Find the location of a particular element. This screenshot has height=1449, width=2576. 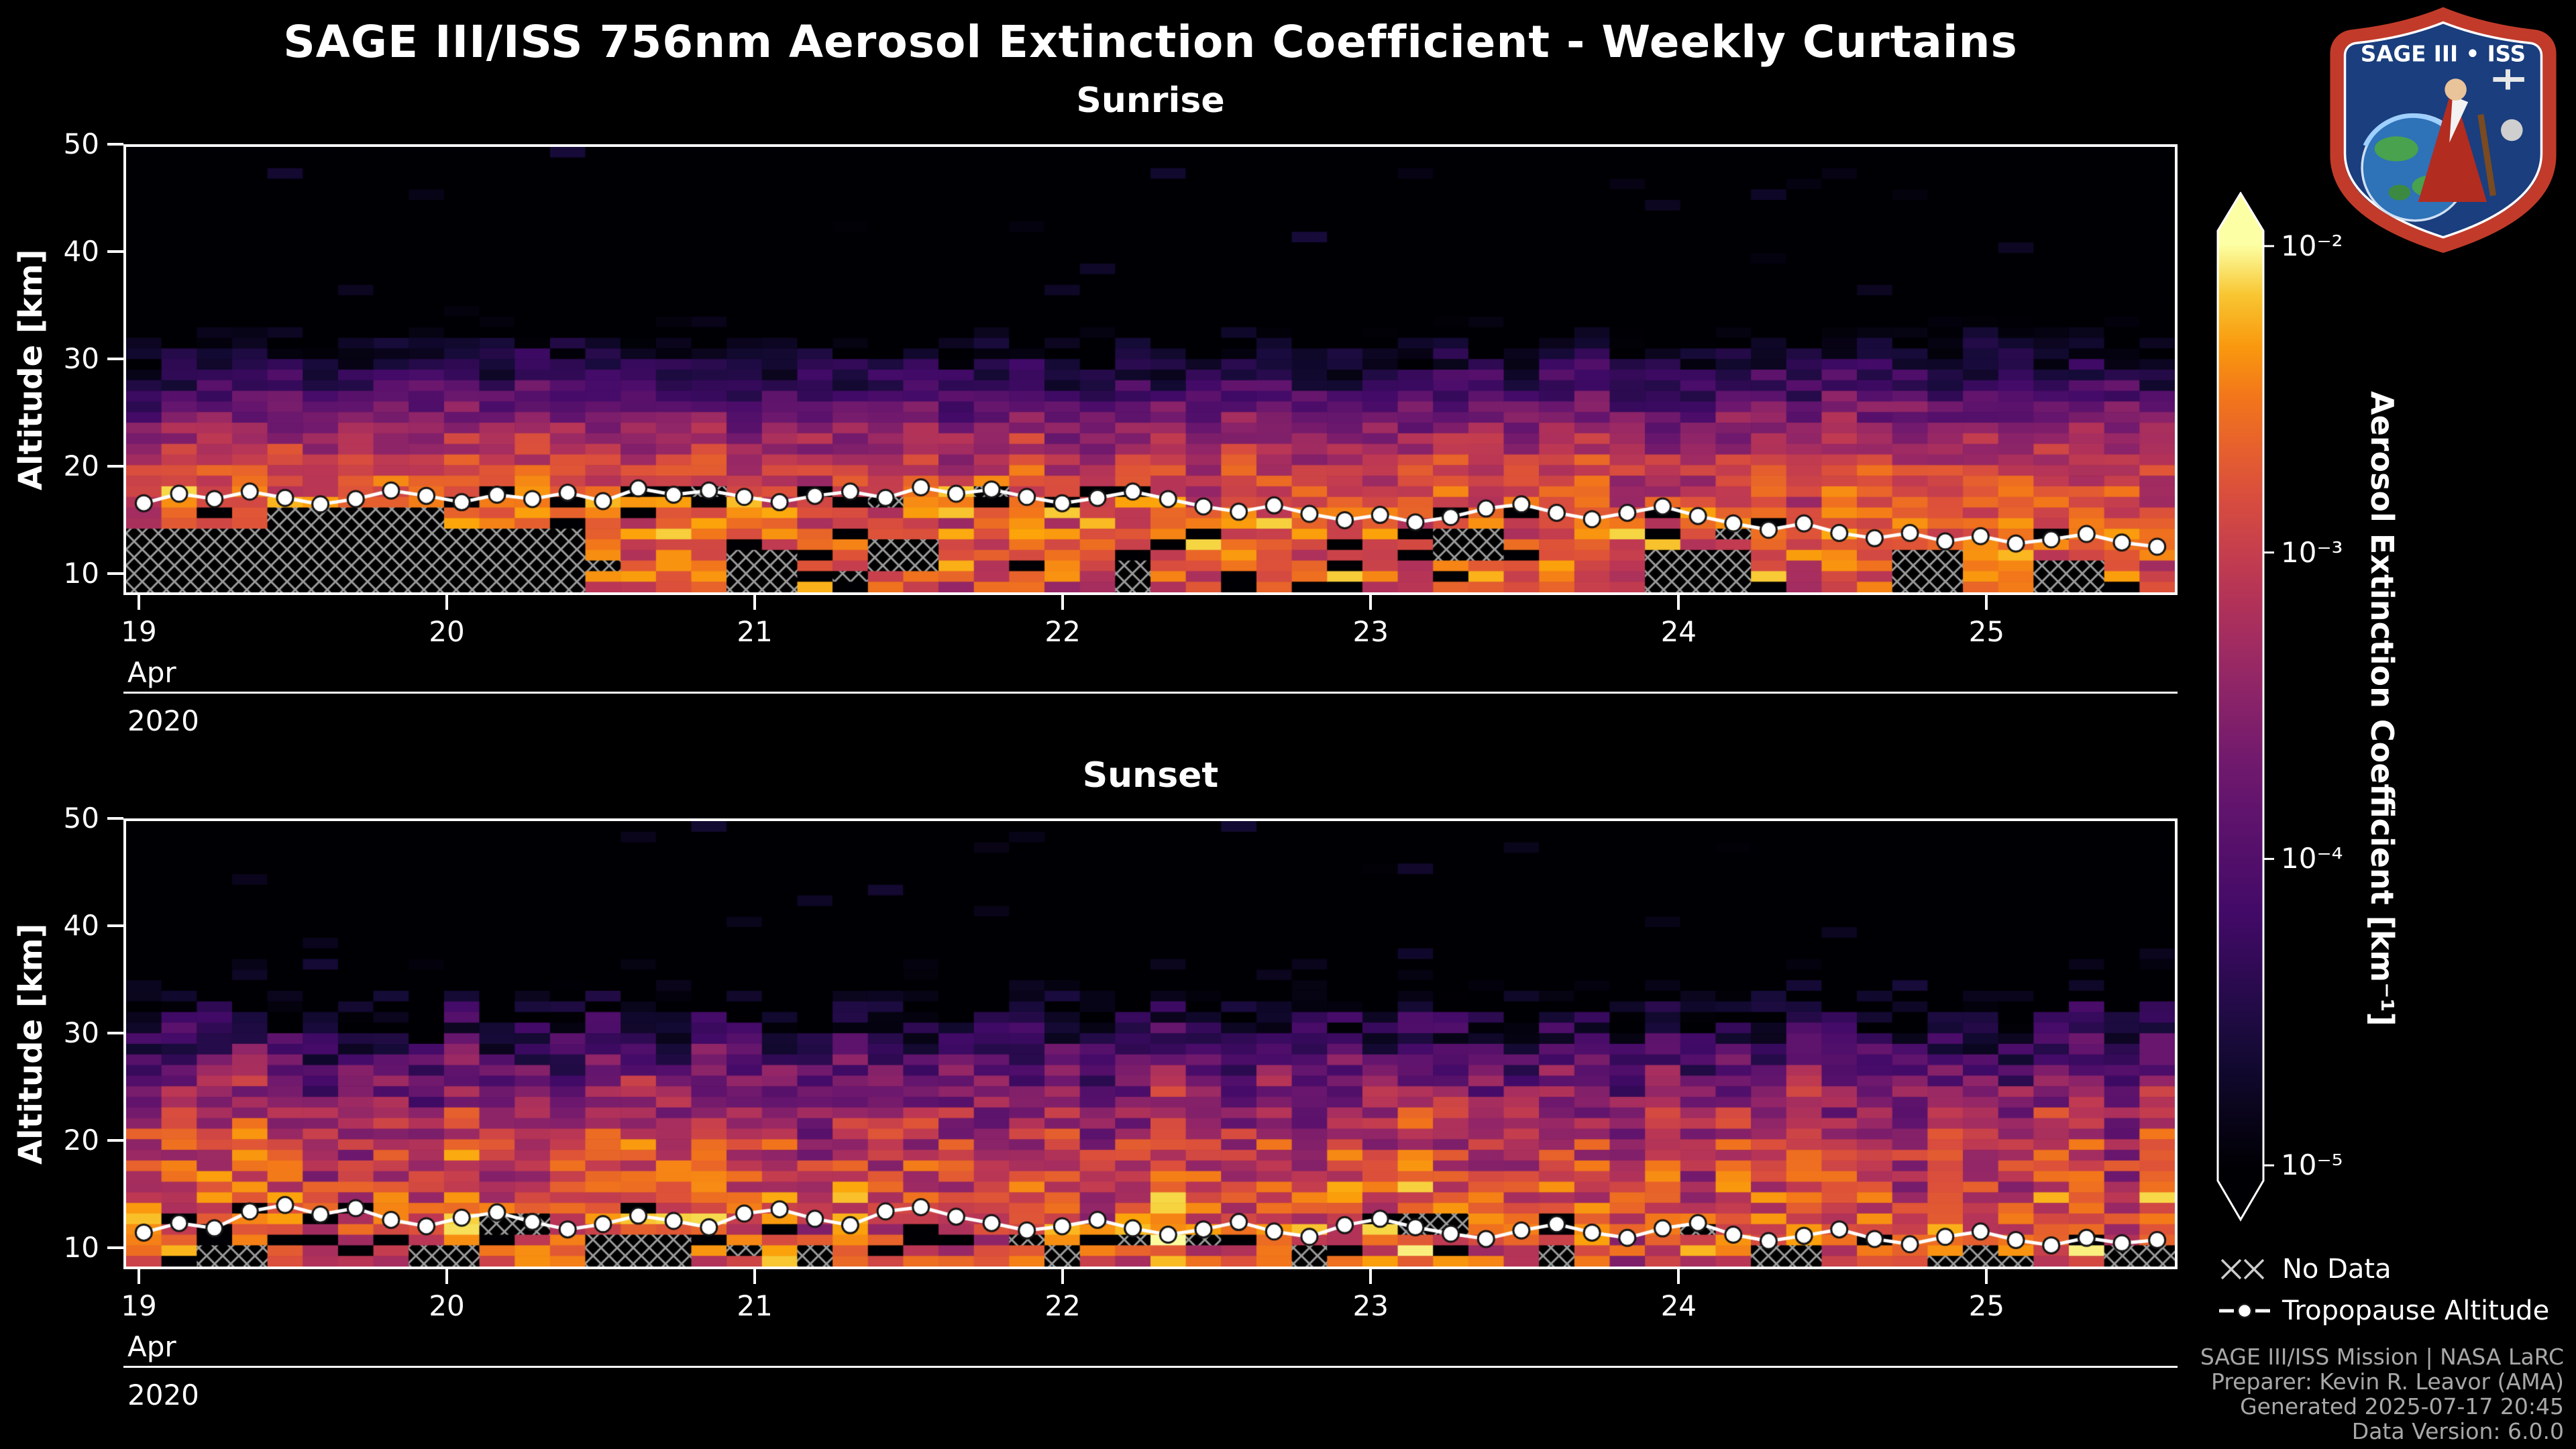

sunset-ytick-label-50: 50 is located at coordinates (81, 818).